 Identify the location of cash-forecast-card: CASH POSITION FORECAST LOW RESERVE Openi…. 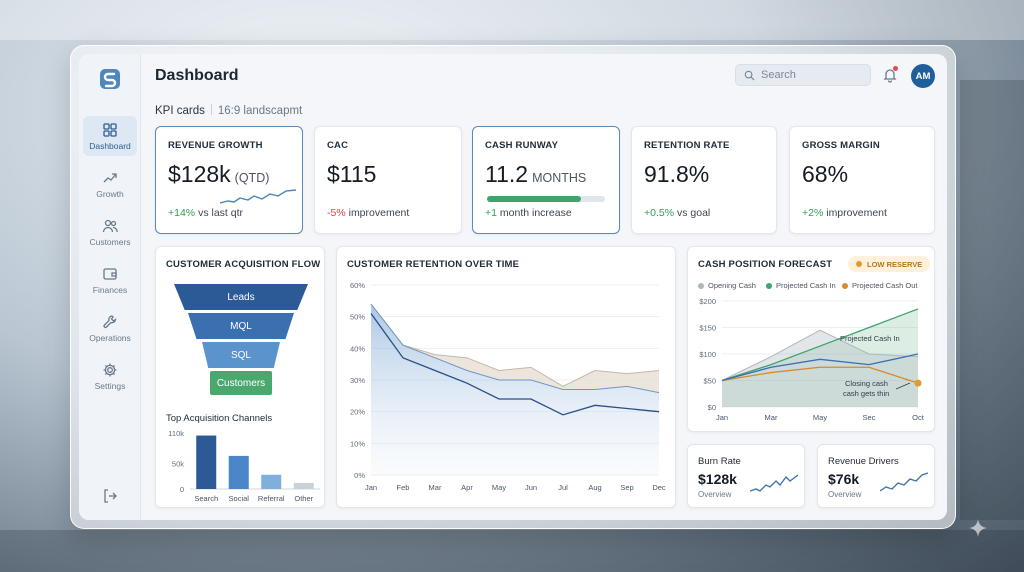
(811, 339).